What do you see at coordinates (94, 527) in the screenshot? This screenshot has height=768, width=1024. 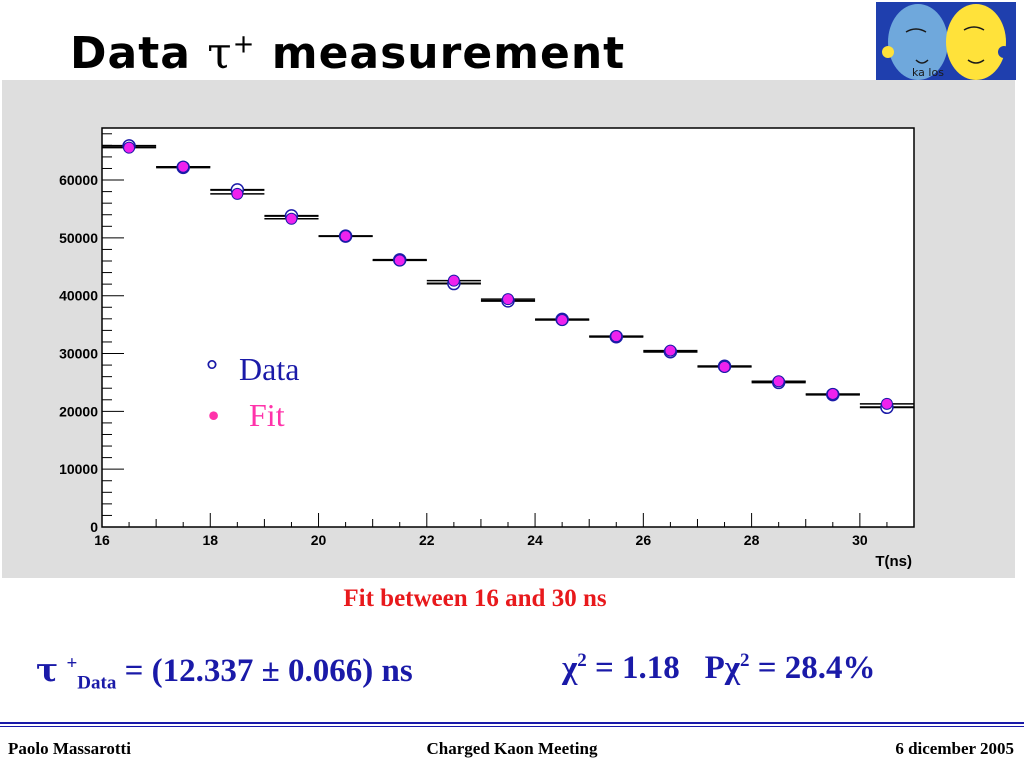 I see `y-tick-label: 0` at bounding box center [94, 527].